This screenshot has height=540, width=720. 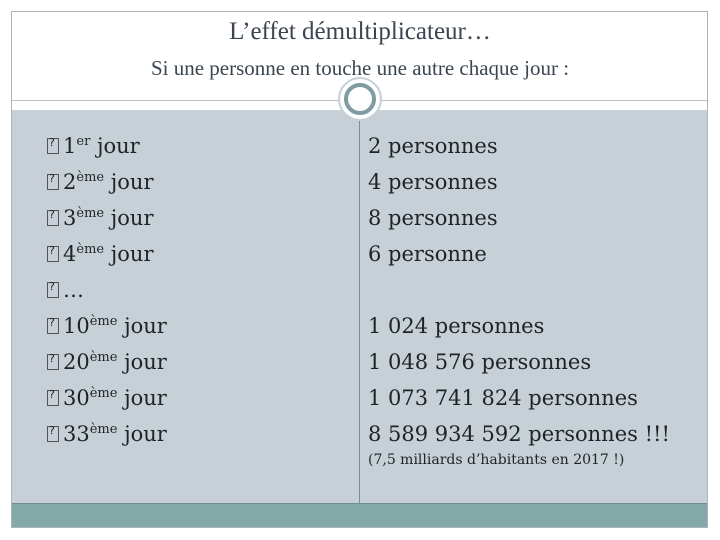 What do you see at coordinates (496, 460) in the screenshot?
I see `population-note: (7,5 milliards d’habitants en 2017 !)` at bounding box center [496, 460].